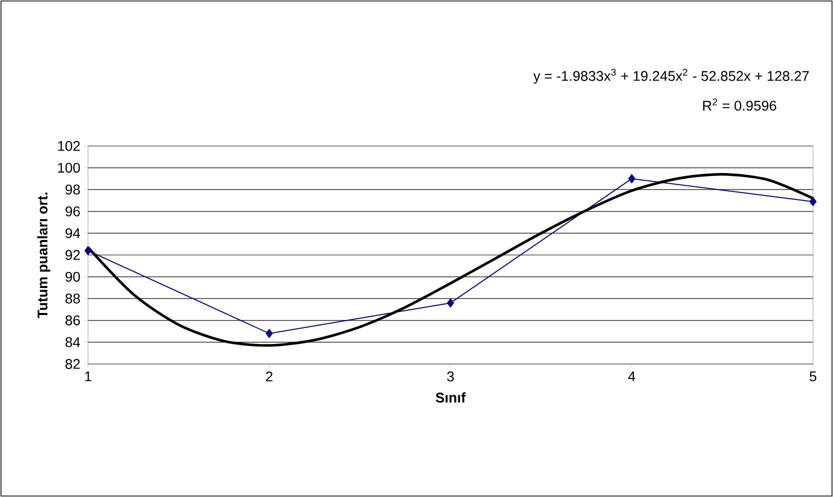 This screenshot has width=833, height=497. Describe the element at coordinates (43, 255) in the screenshot. I see `y-axis-title: Tutum puanları ort.` at that location.